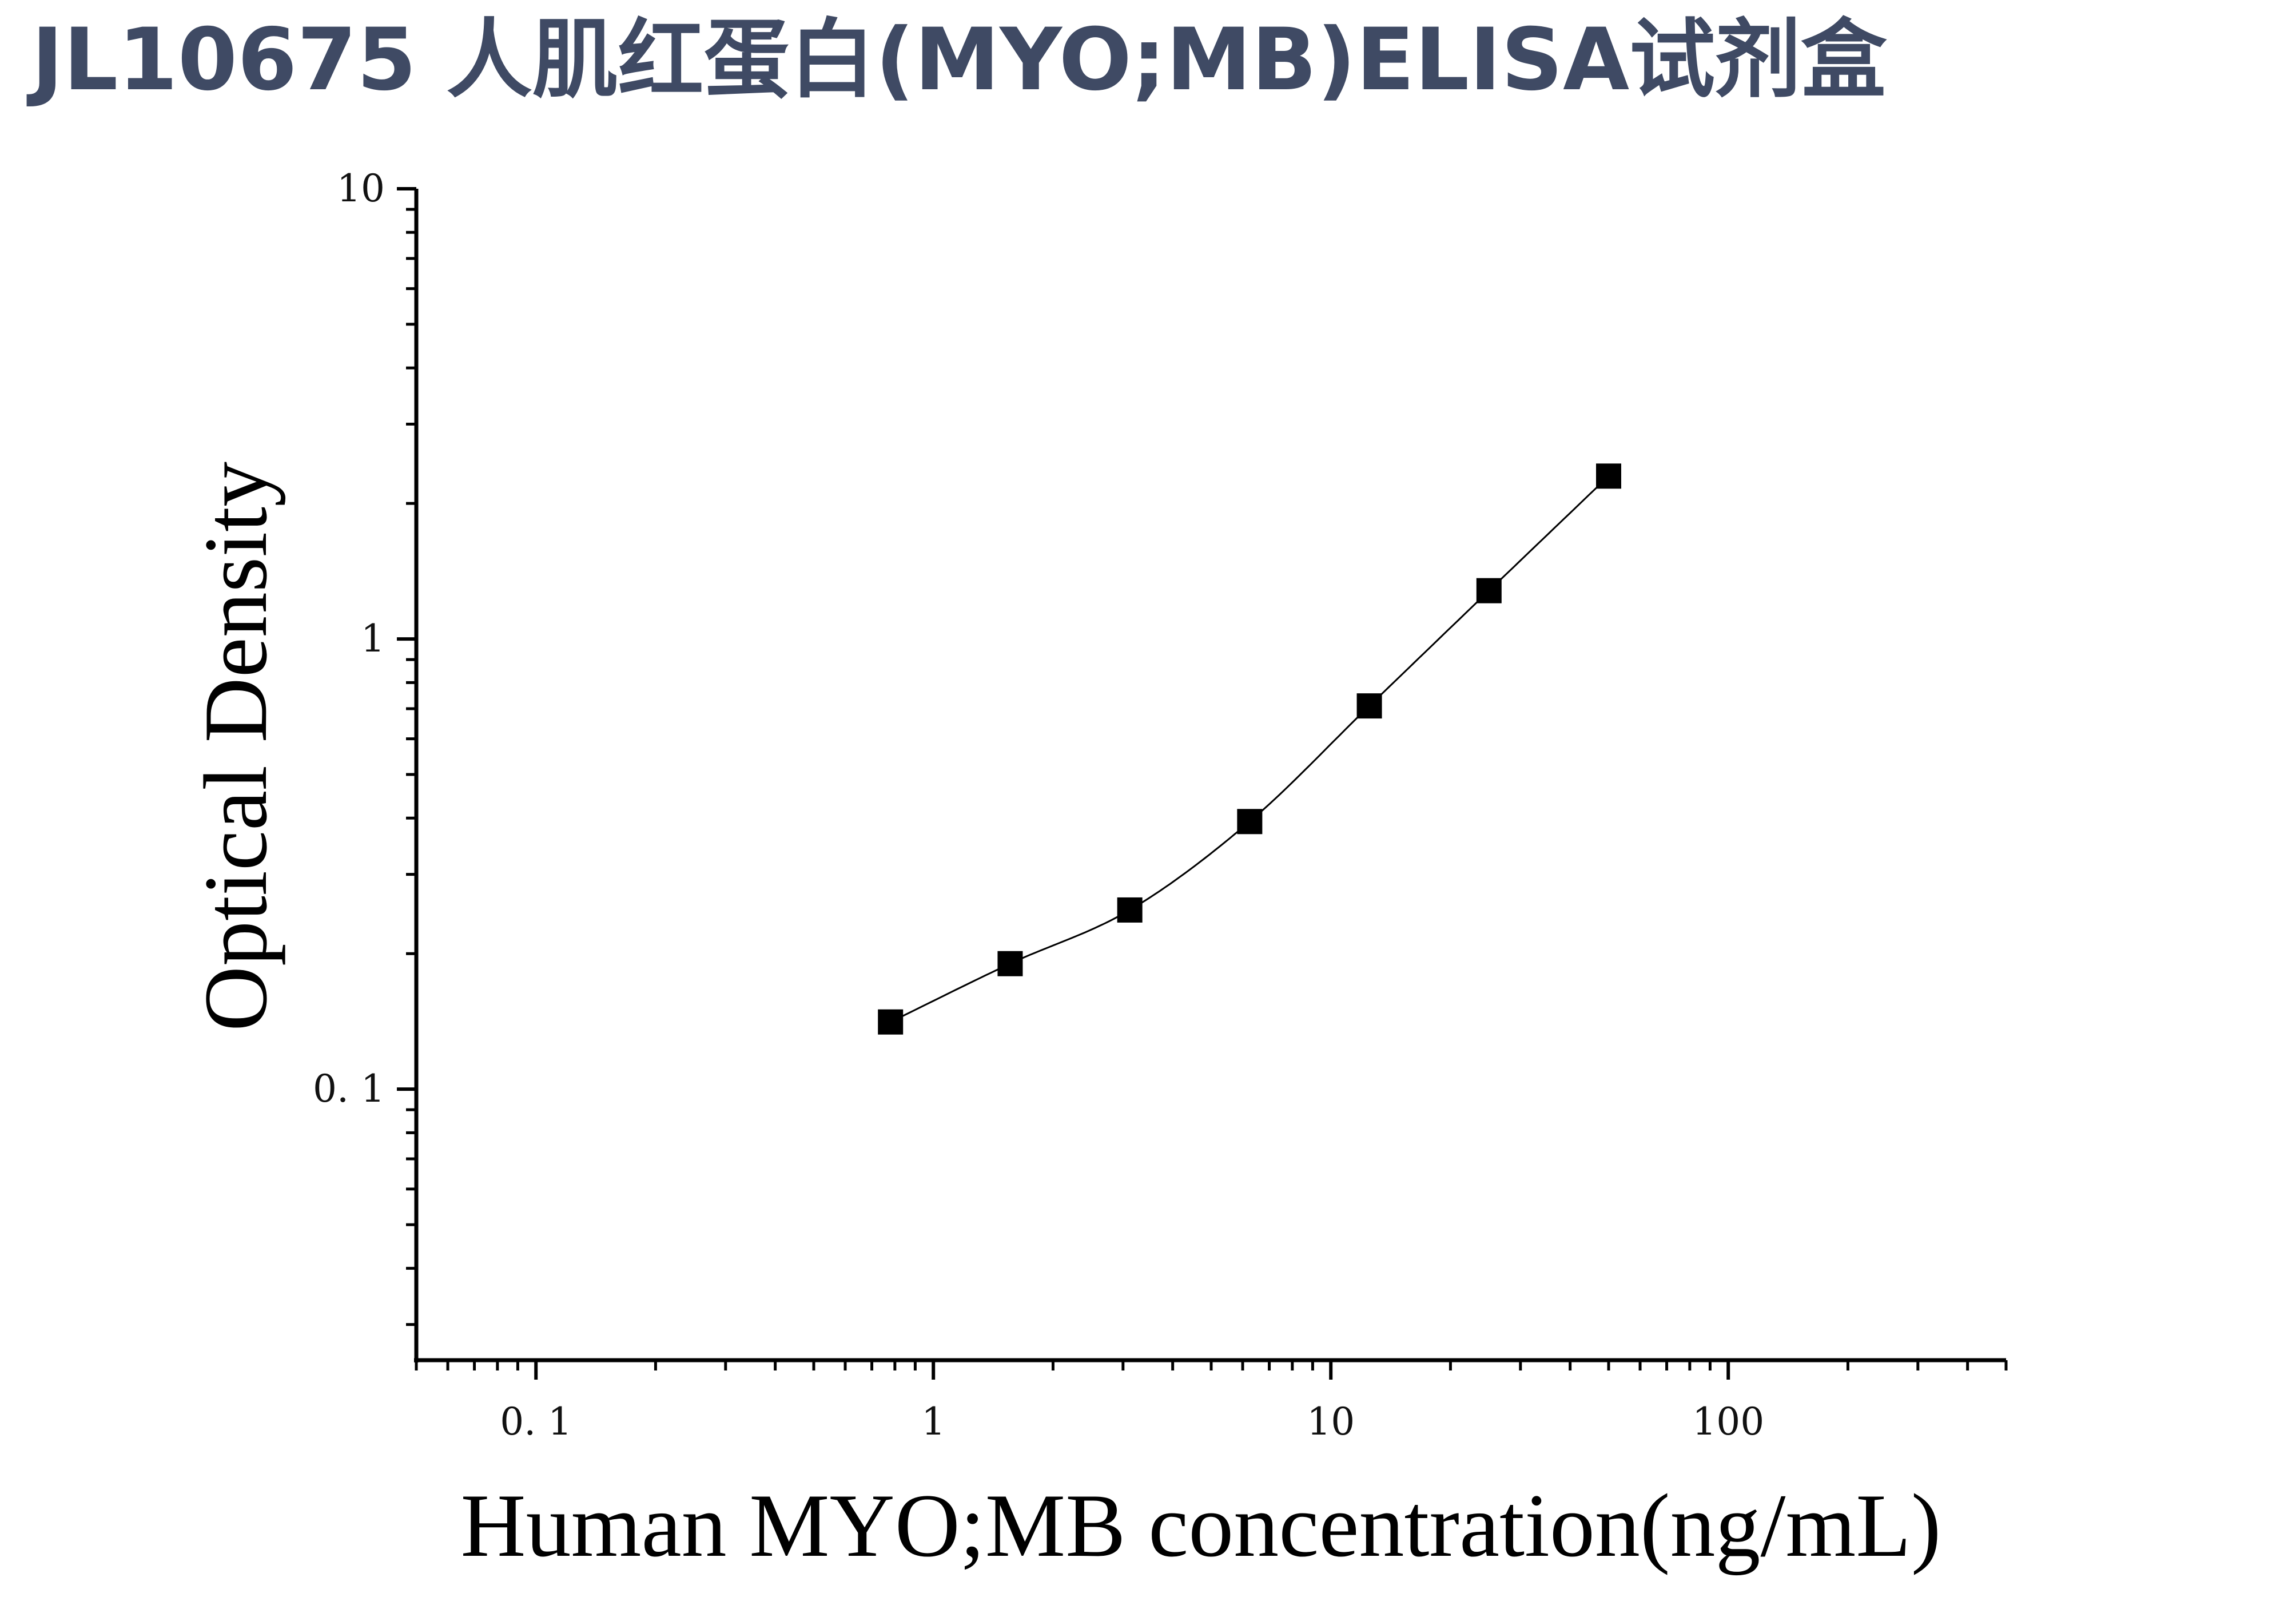 The image size is (2296, 1605). Describe the element at coordinates (1331, 1422) in the screenshot. I see `x-tick-label: 10` at that location.